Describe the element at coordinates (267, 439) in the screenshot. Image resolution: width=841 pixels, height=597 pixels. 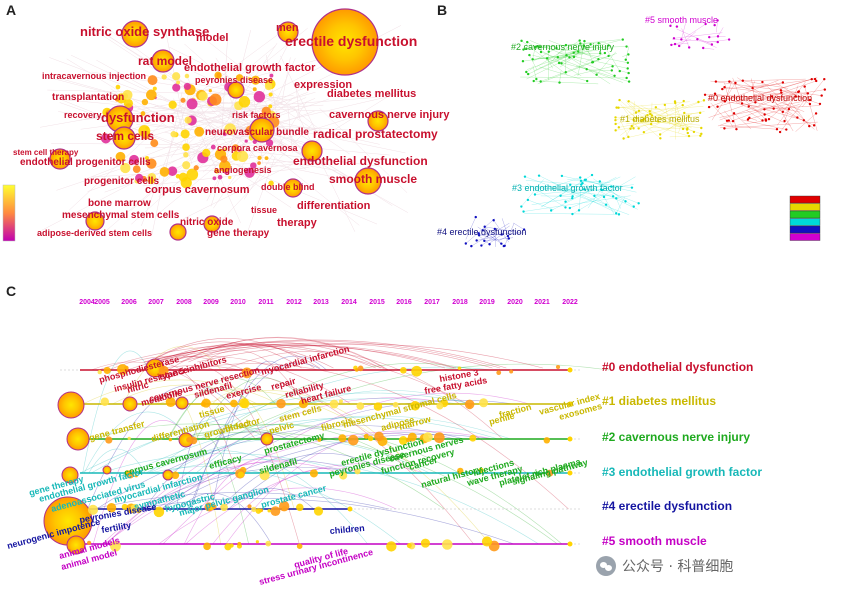
I see `timeline-node-large` at that location.